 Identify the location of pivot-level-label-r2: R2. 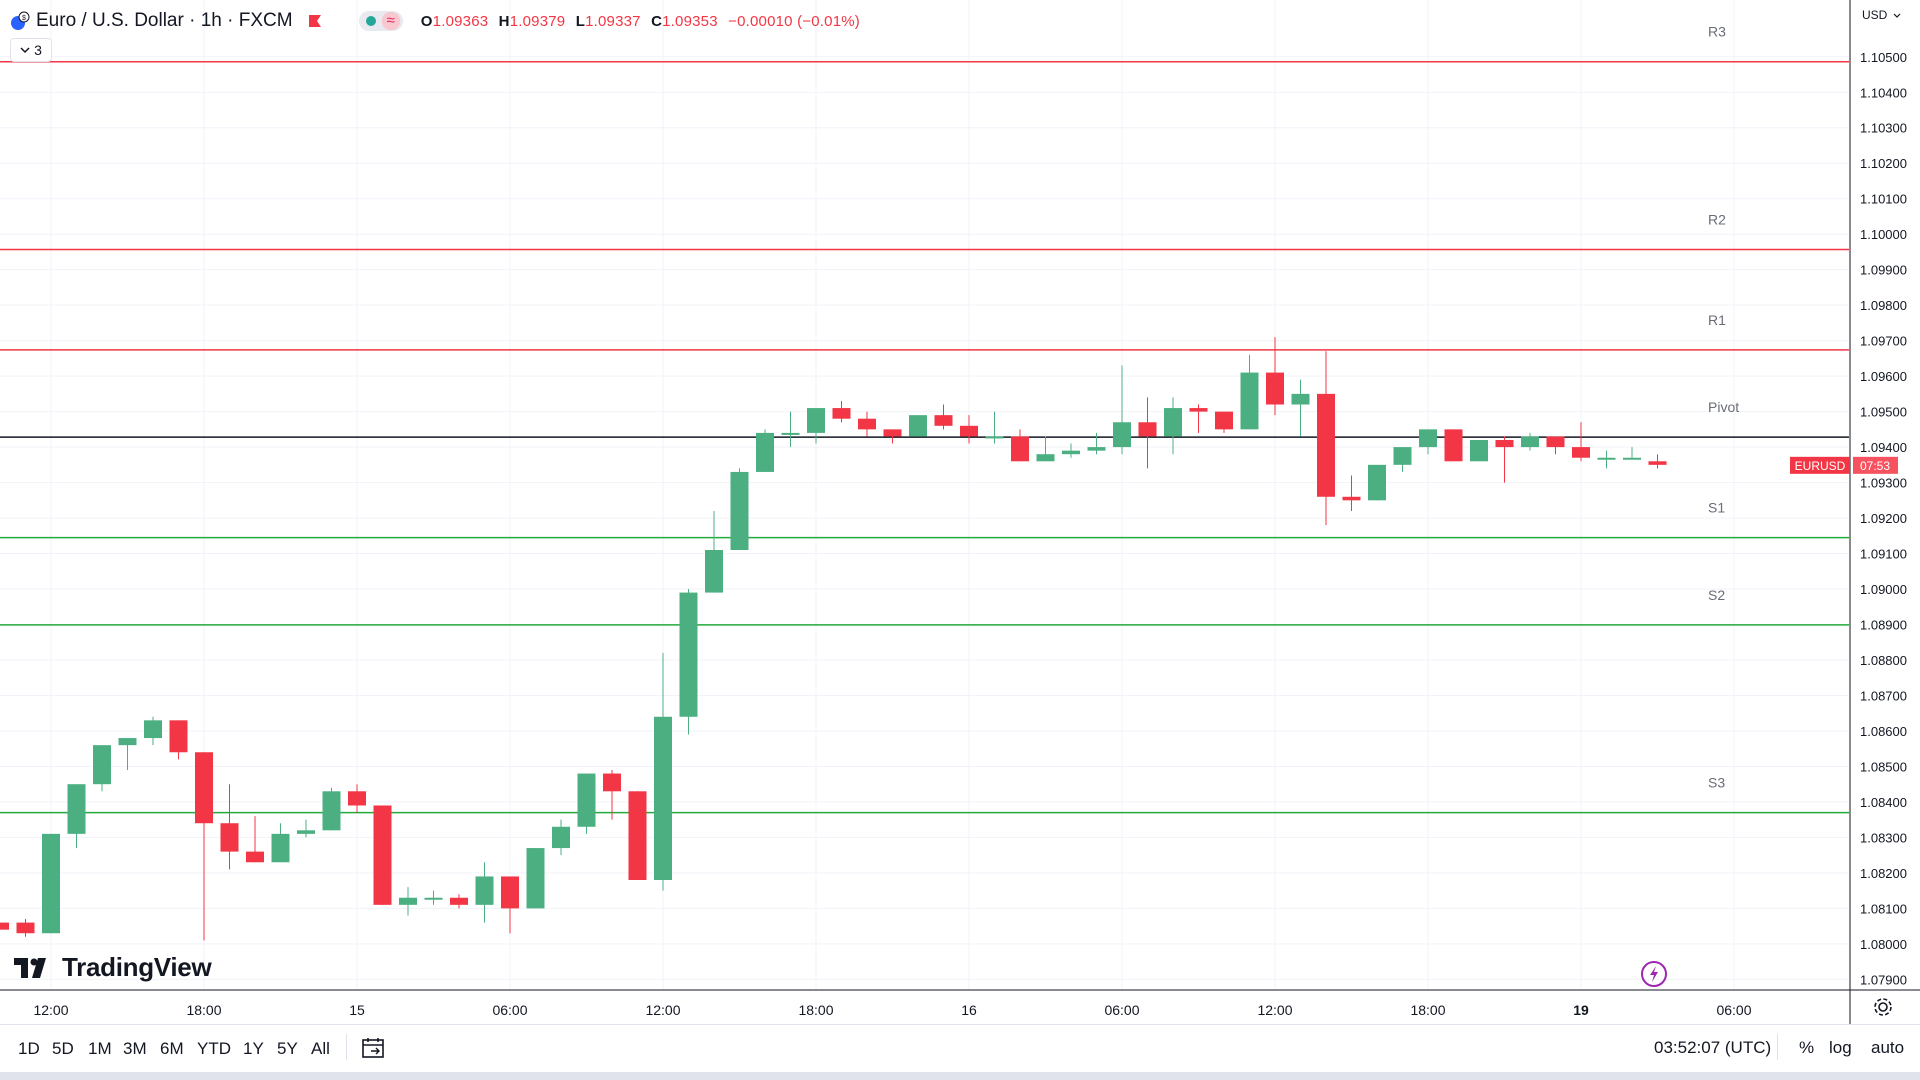
(1717, 219).